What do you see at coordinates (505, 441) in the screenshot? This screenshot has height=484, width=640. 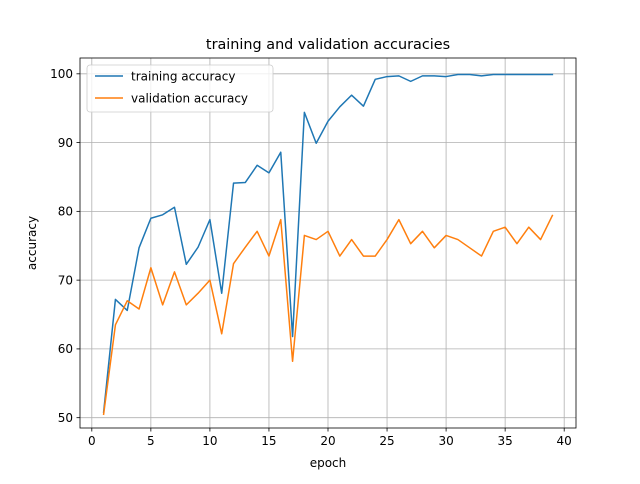 I see `x-tick-label: 35` at bounding box center [505, 441].